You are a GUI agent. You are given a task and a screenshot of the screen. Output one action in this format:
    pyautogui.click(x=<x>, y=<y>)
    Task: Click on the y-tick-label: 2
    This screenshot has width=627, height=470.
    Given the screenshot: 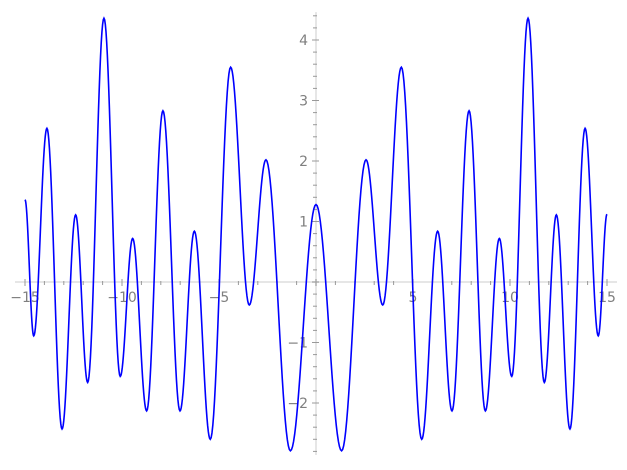 What is the action you would take?
    pyautogui.click(x=303, y=162)
    